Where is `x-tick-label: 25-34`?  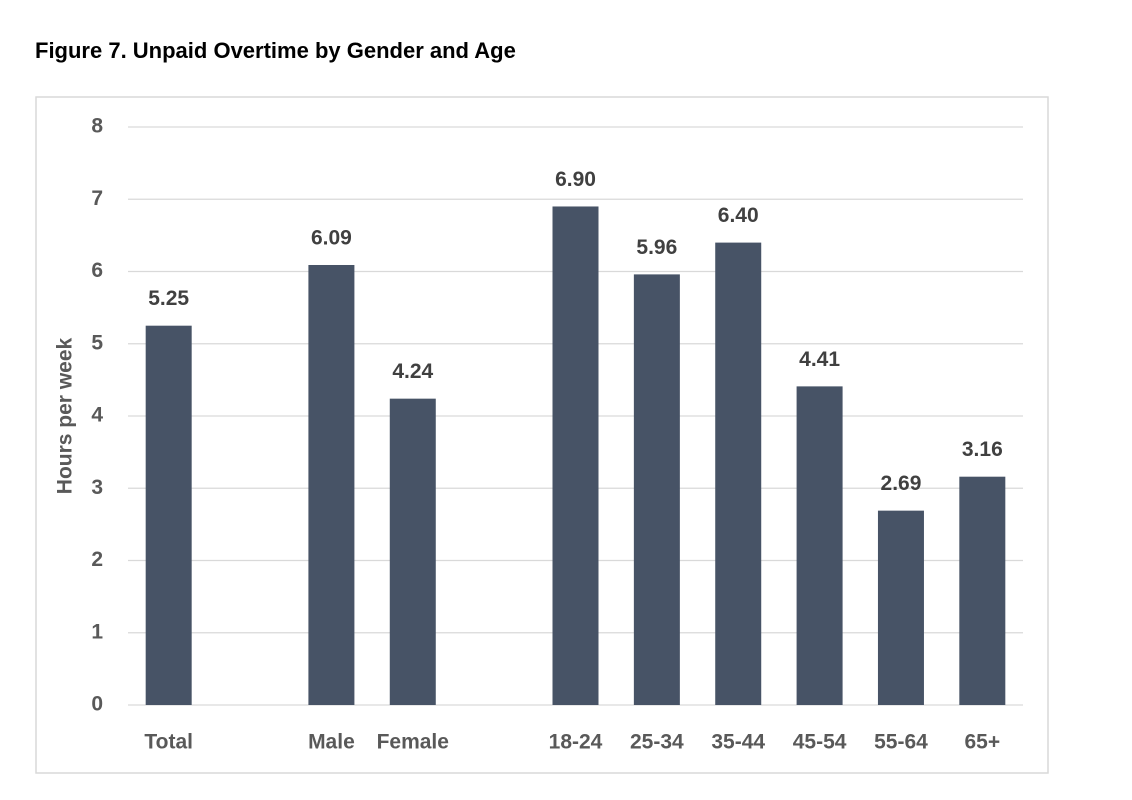 x-tick-label: 25-34 is located at coordinates (657, 742).